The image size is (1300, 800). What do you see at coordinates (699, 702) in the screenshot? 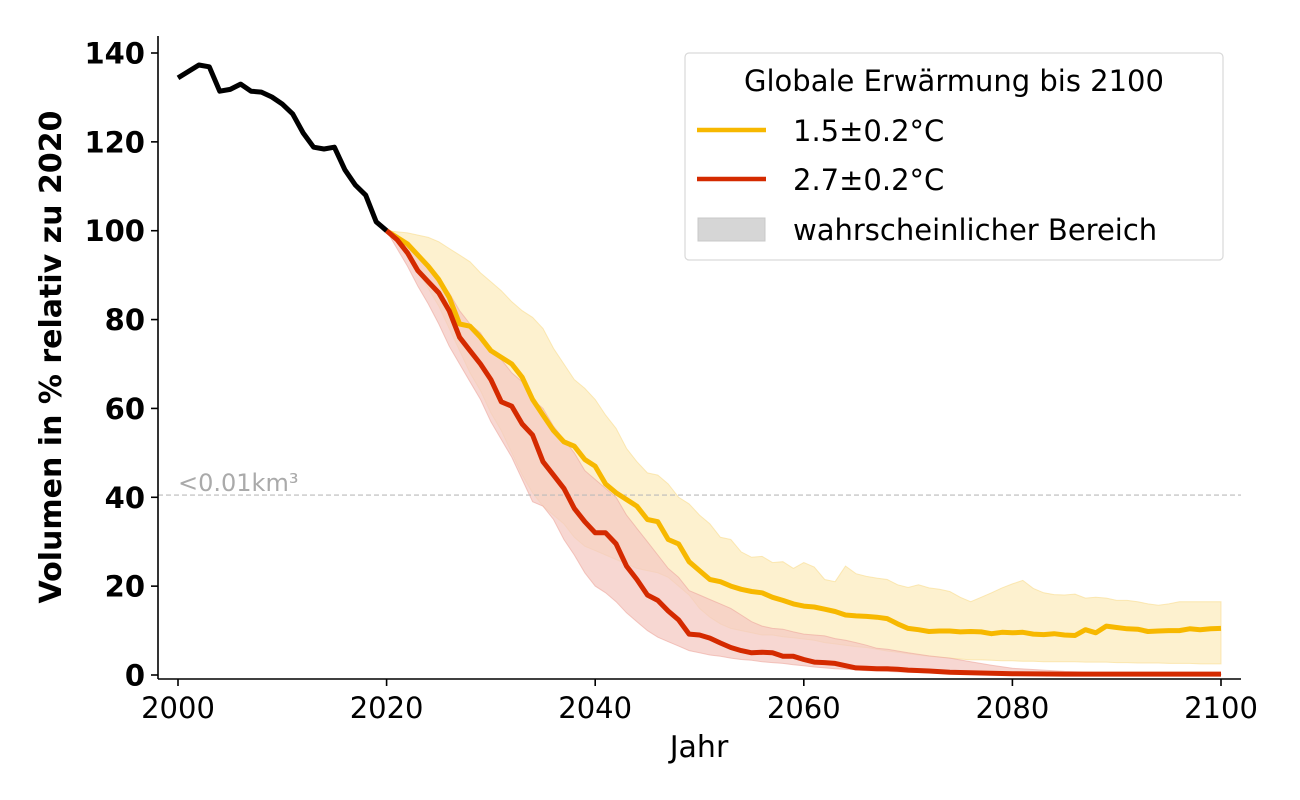
I see `x-ticks: 2000 2020 2040 2060 2080 2100` at bounding box center [699, 702].